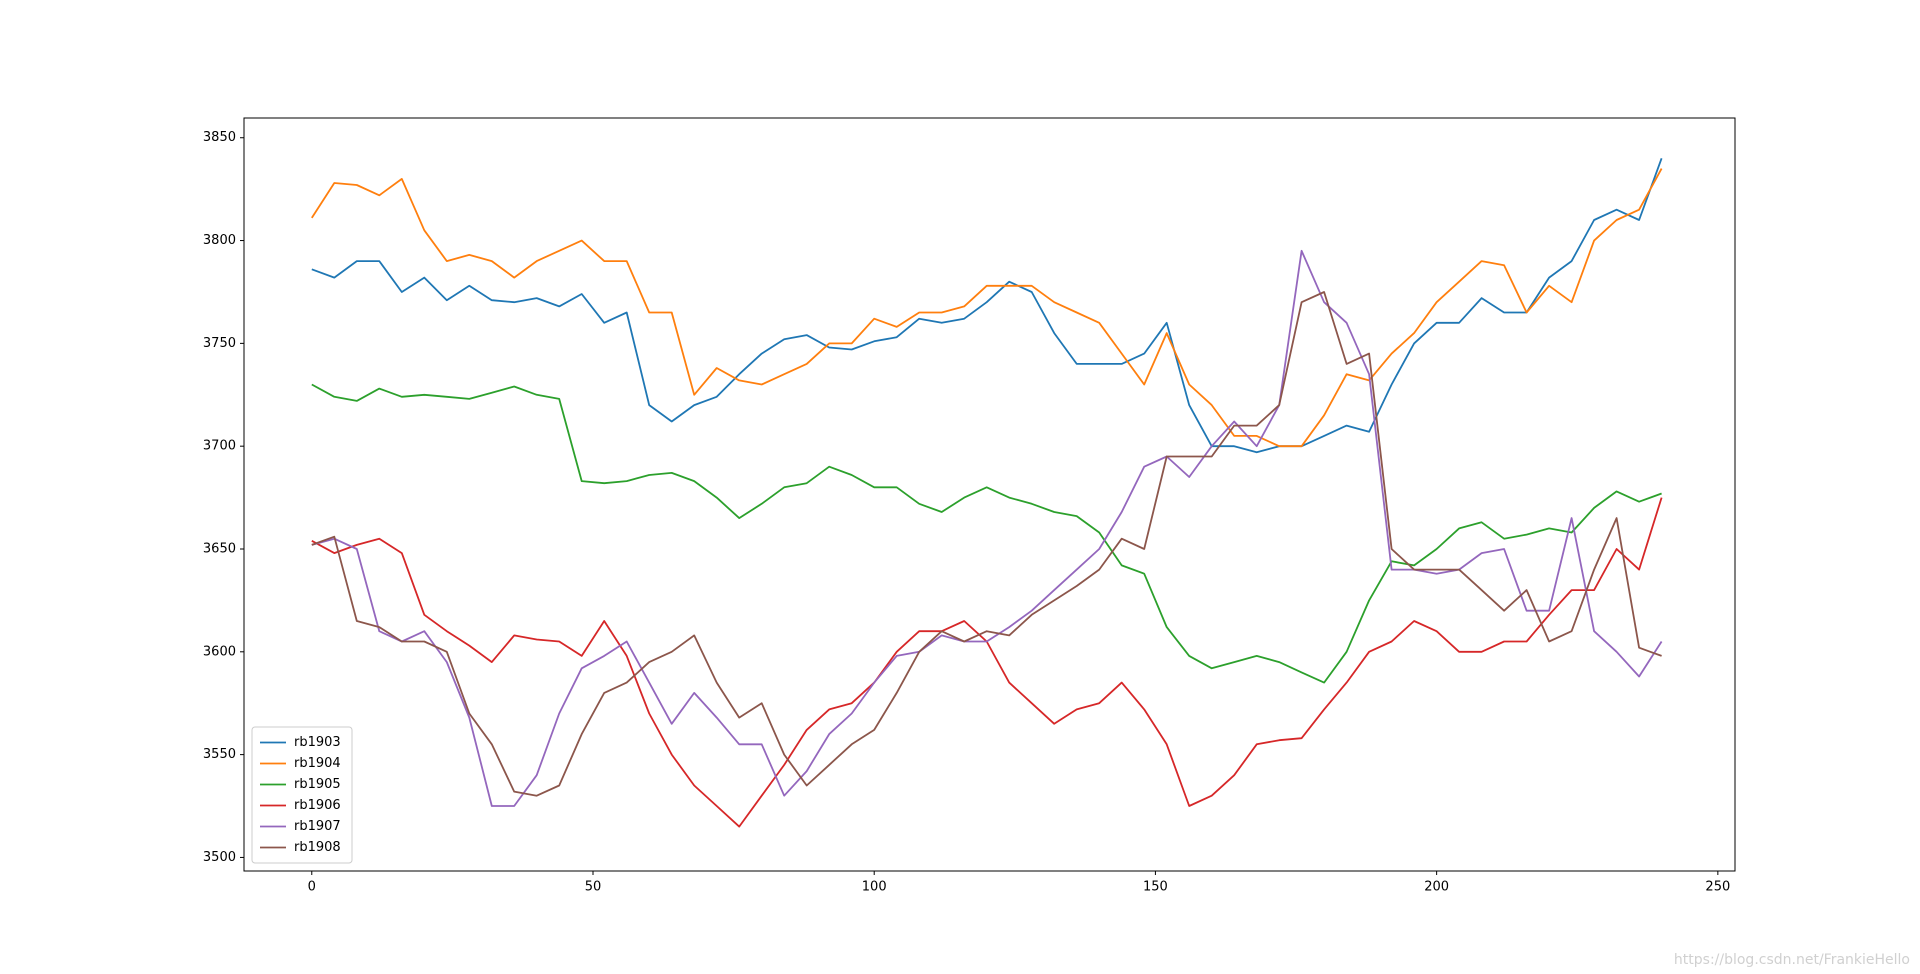 This screenshot has height=974, width=1920. I want to click on watermark: https://blog.csdn.net/FrankieHello, so click(1792, 960).